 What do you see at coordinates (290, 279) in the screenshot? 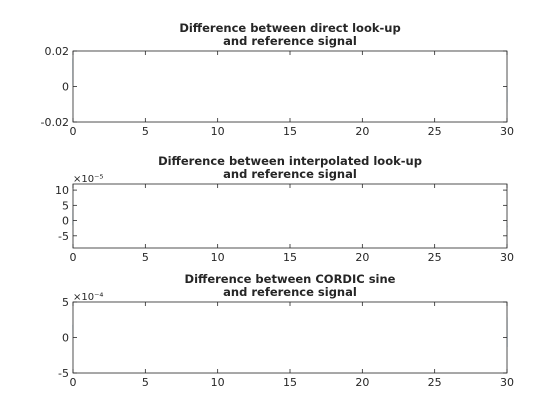
I see `subplot-title: Difference between CORDIC sine` at bounding box center [290, 279].